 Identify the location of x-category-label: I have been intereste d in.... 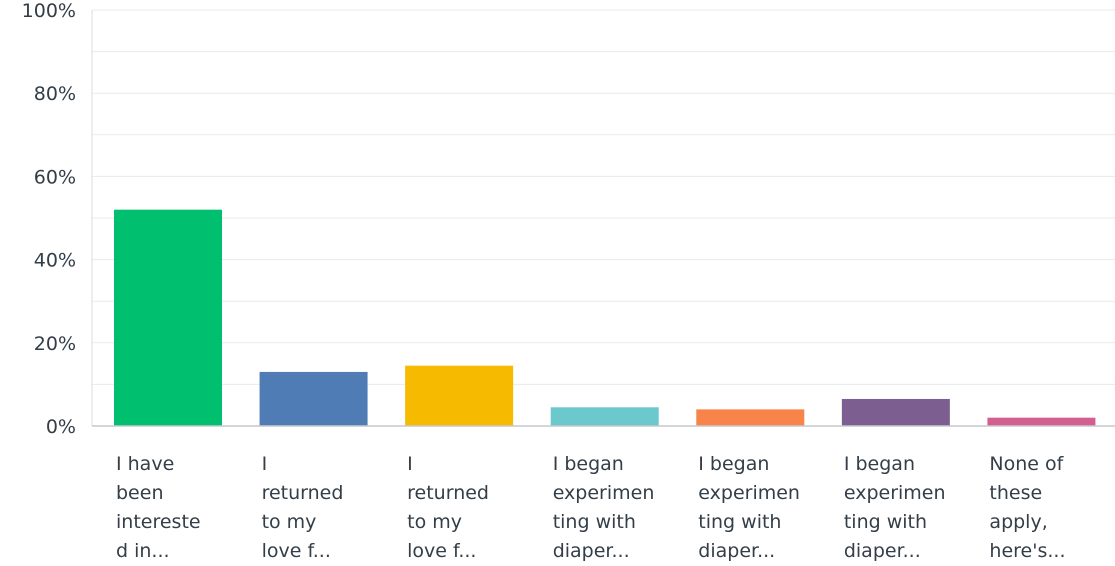
(158, 507).